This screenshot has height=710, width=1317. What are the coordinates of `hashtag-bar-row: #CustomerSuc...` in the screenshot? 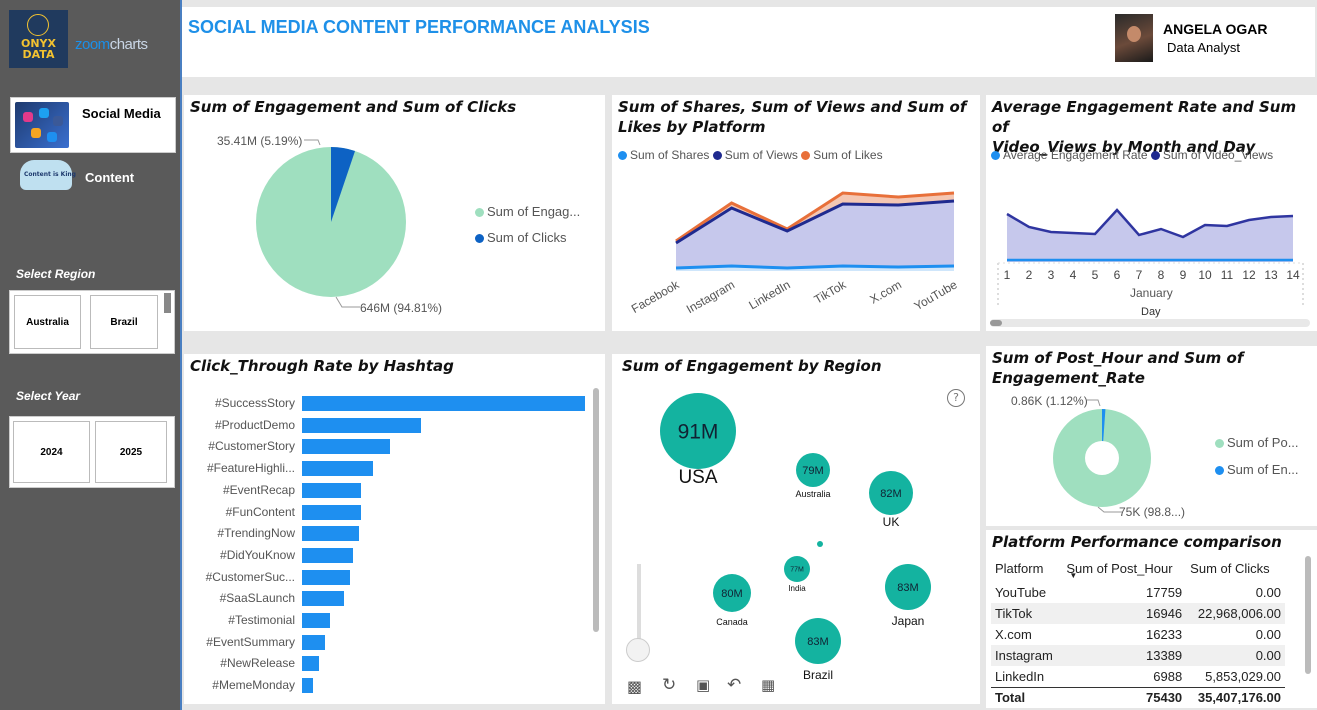 It's located at (394, 577).